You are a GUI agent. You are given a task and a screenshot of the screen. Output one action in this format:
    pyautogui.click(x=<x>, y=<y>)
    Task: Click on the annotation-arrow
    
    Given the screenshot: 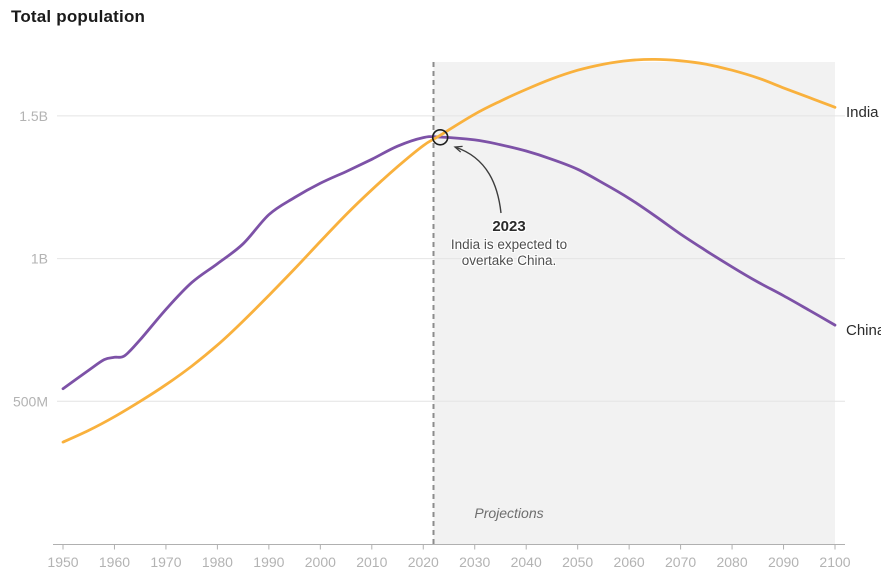 What is the action you would take?
    pyautogui.click(x=477, y=179)
    